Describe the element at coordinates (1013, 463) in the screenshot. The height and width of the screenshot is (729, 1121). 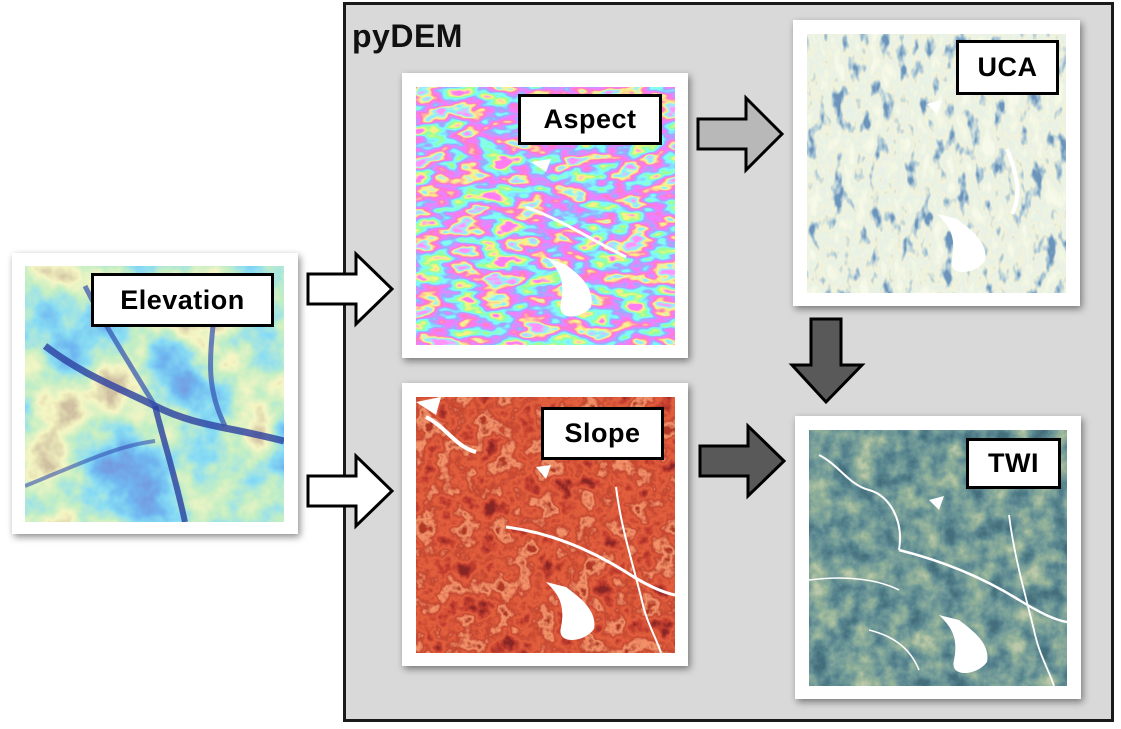
I see `twi-label: TWI` at that location.